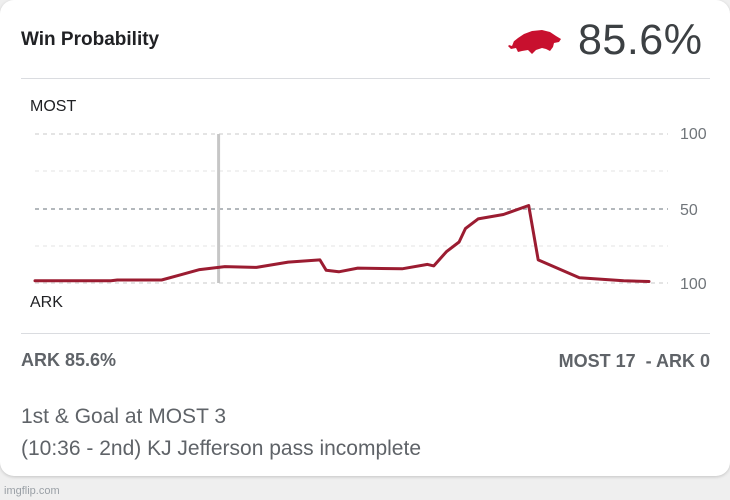 The height and width of the screenshot is (500, 730). What do you see at coordinates (90, 39) in the screenshot?
I see `card-title: Win Probability` at bounding box center [90, 39].